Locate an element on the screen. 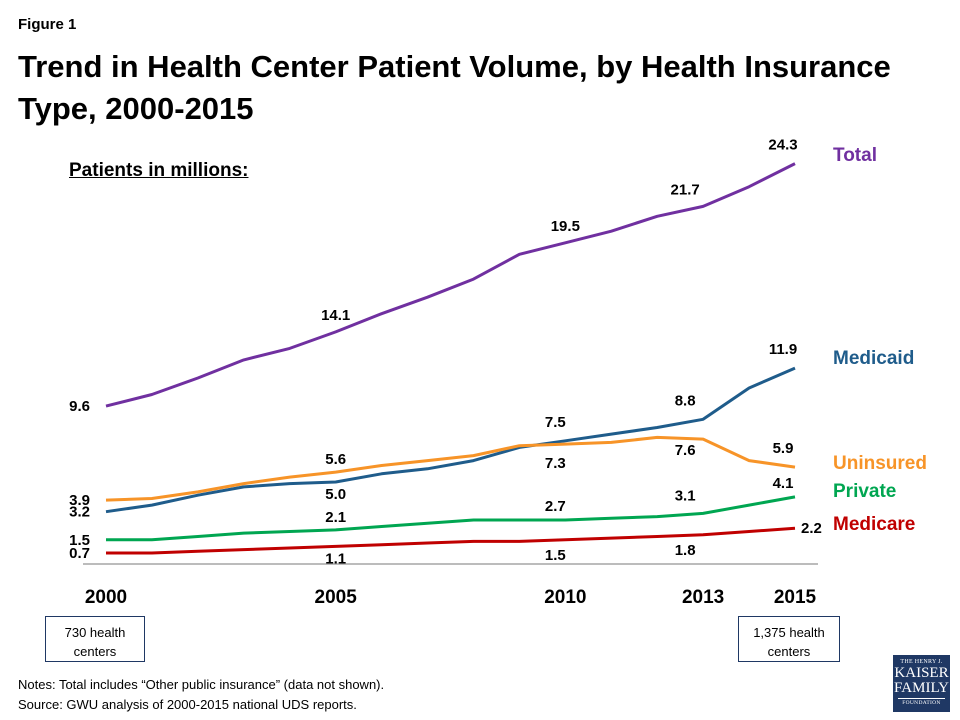  data-label-uninsured-2005: 5.6 is located at coordinates (335, 459).